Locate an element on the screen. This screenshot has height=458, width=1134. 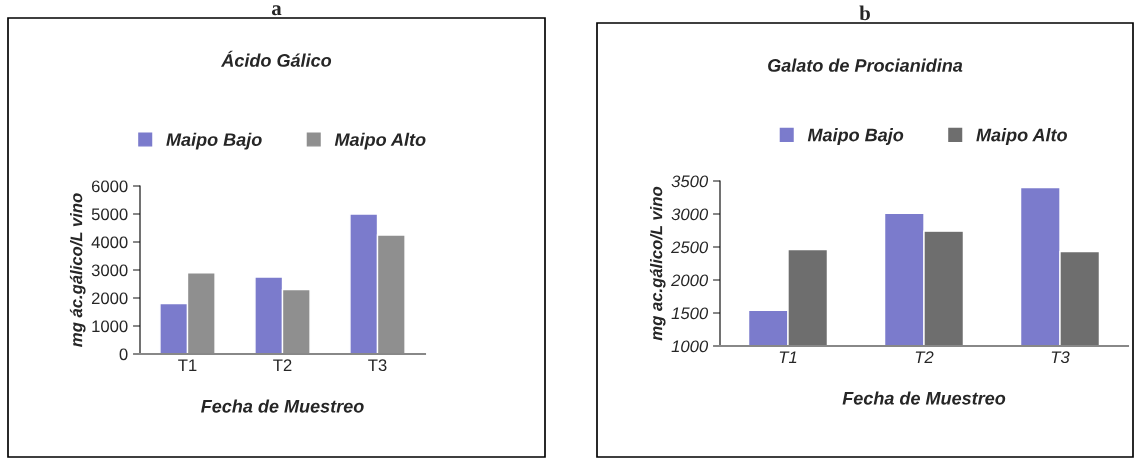
chart-title: Galato de Procianidina is located at coordinates (865, 65).